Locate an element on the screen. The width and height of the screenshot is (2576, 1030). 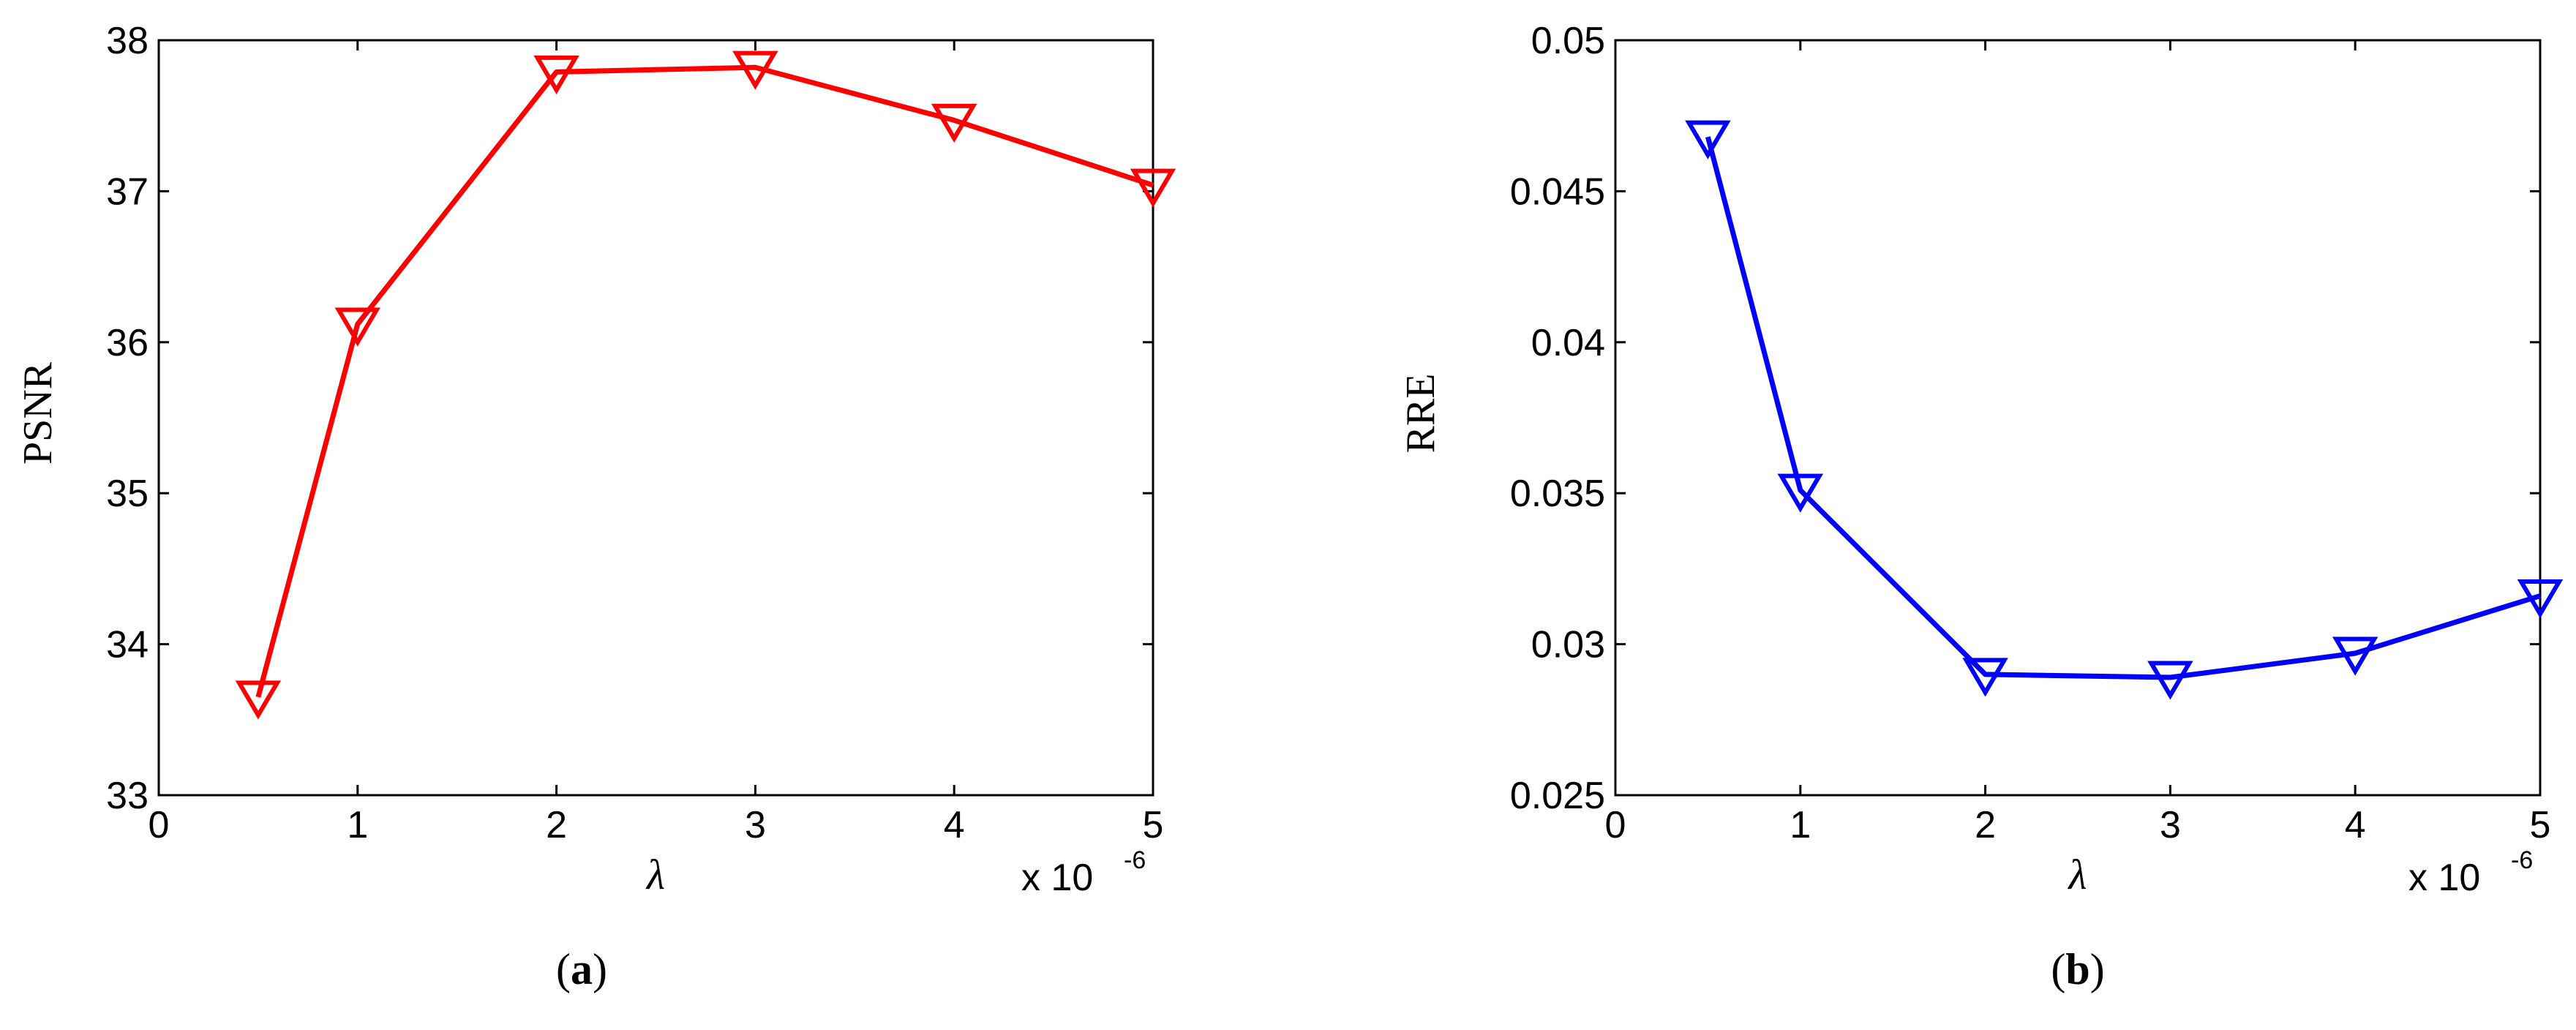
y-tick-label: 37 is located at coordinates (128, 191).